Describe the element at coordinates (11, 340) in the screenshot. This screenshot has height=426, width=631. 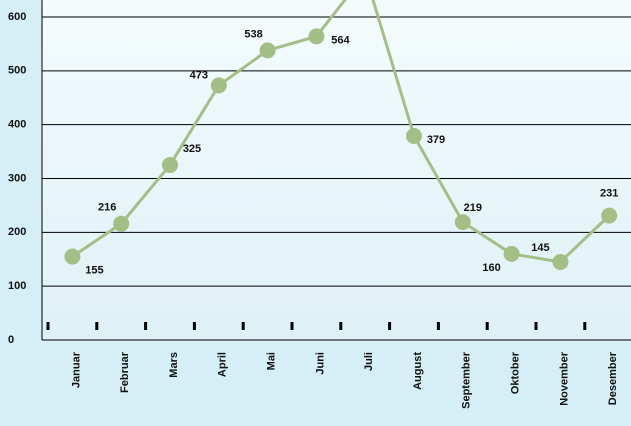
I see `y-tick-label: 0` at that location.